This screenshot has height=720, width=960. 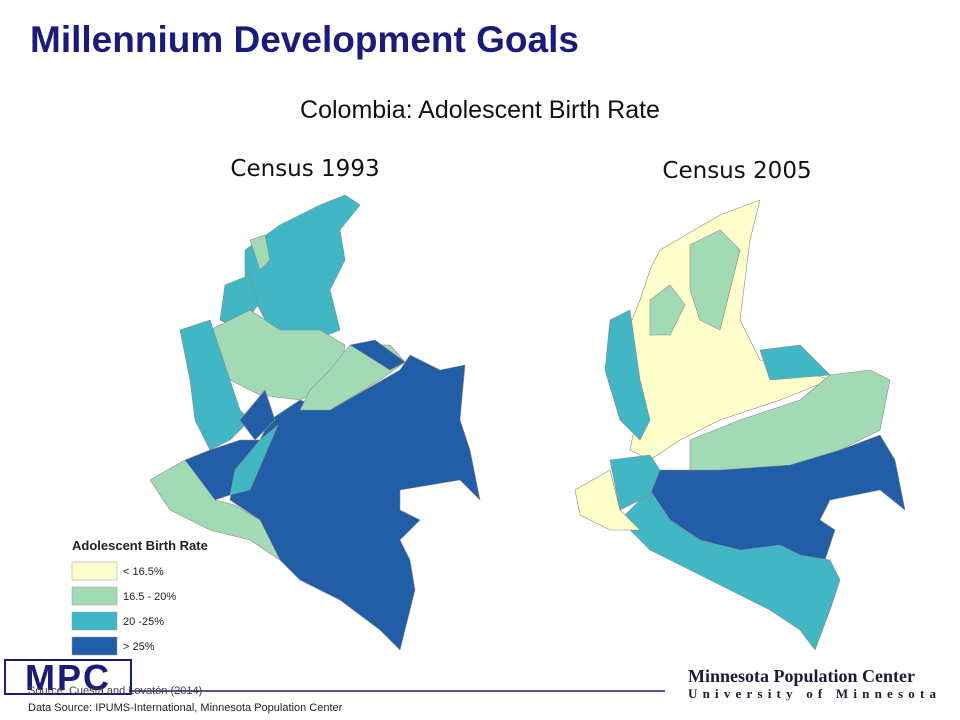 What do you see at coordinates (143, 572) in the screenshot?
I see `legend-label: < 16.5%` at bounding box center [143, 572].